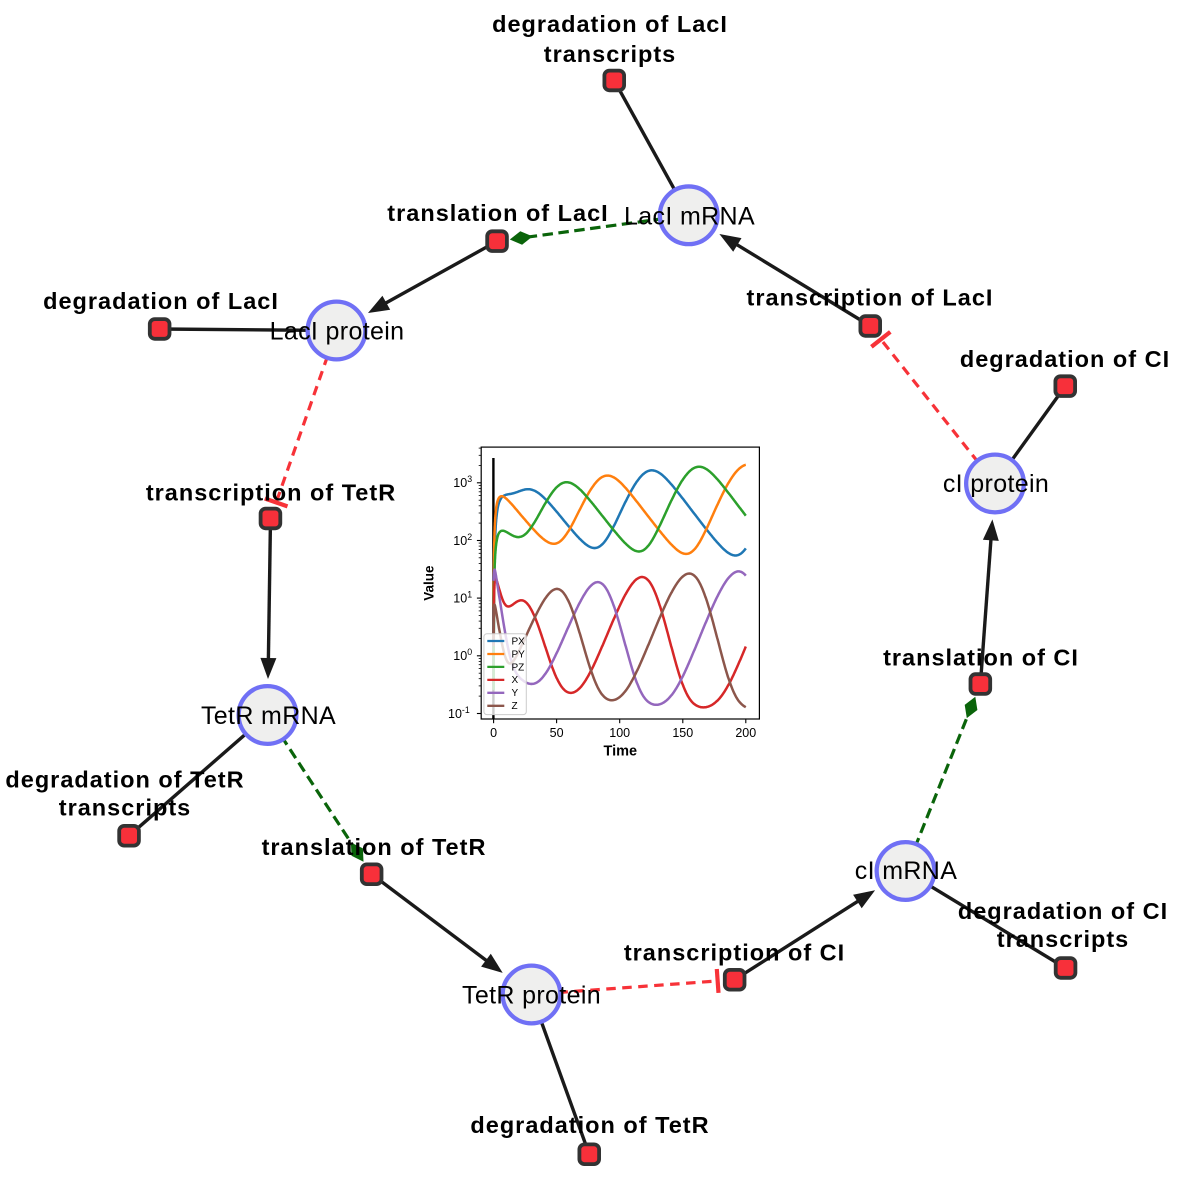 The width and height of the screenshot is (1189, 1200). Describe the element at coordinates (459, 713) in the screenshot. I see `svg-text: 10-1` at that location.